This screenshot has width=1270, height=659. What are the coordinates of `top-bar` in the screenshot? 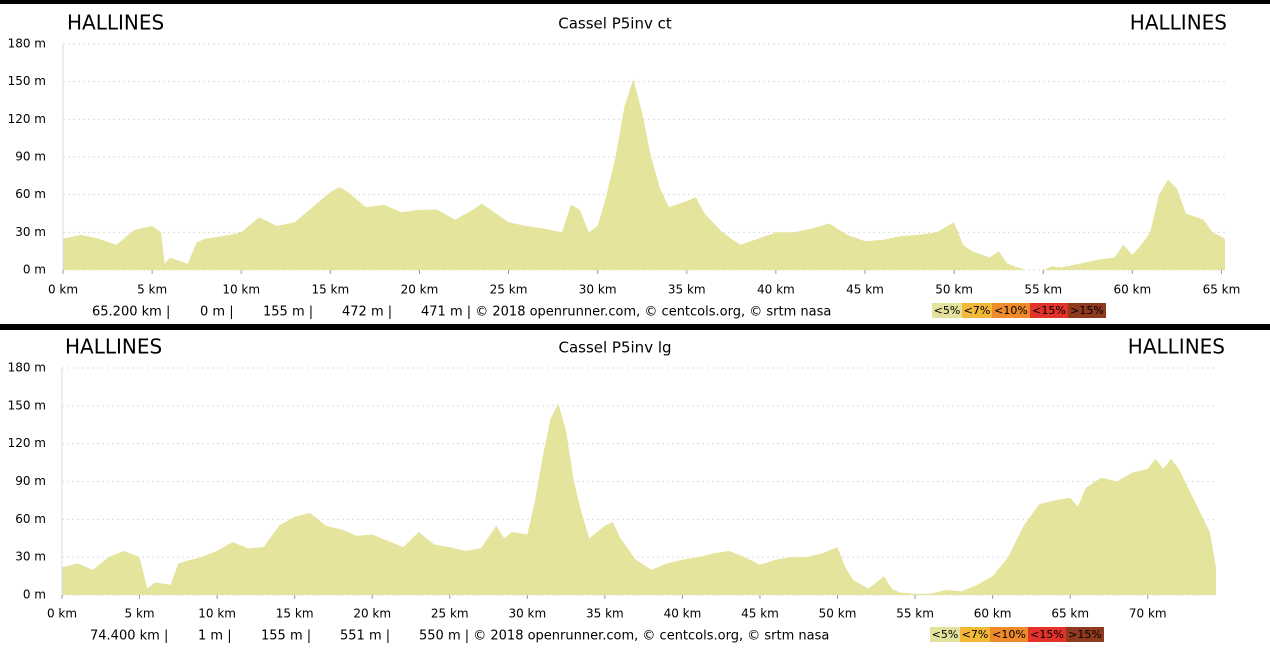 It's located at (635, 2).